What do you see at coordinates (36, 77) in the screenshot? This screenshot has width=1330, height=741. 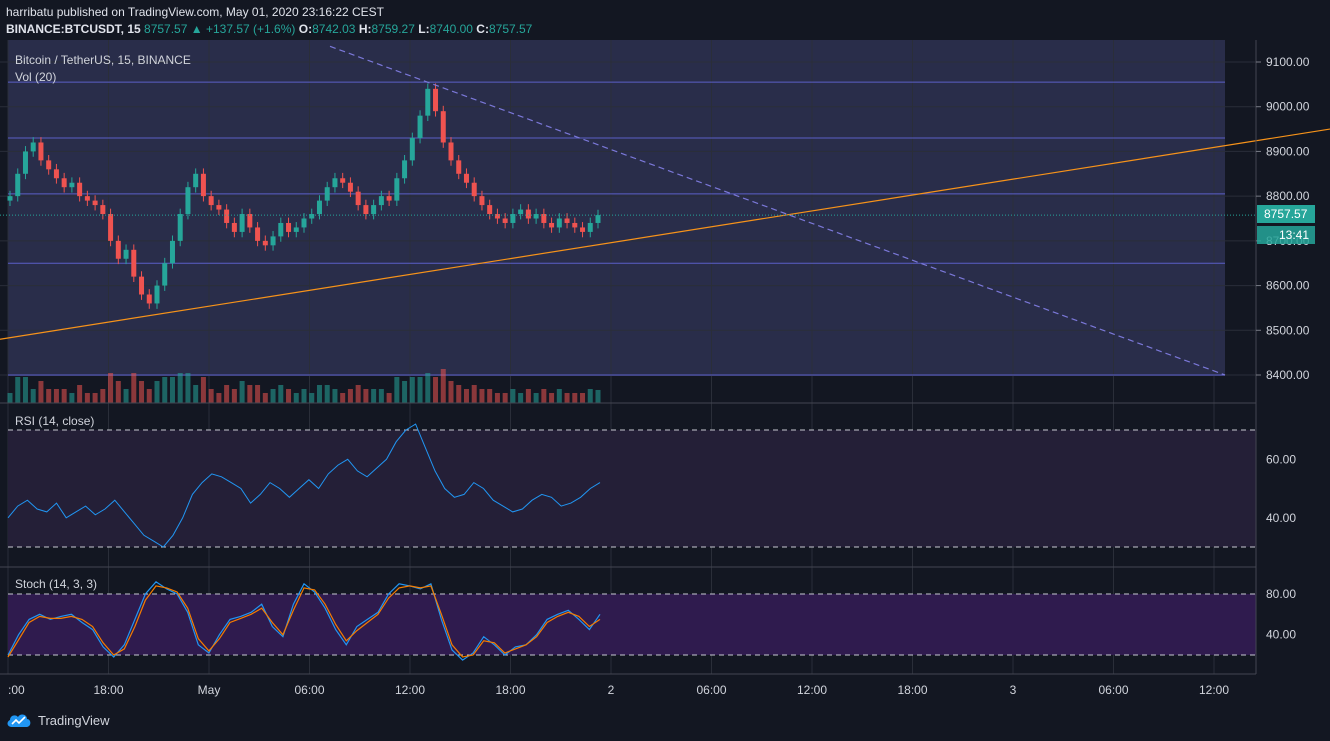 I see `volume-title: Vol (20)` at bounding box center [36, 77].